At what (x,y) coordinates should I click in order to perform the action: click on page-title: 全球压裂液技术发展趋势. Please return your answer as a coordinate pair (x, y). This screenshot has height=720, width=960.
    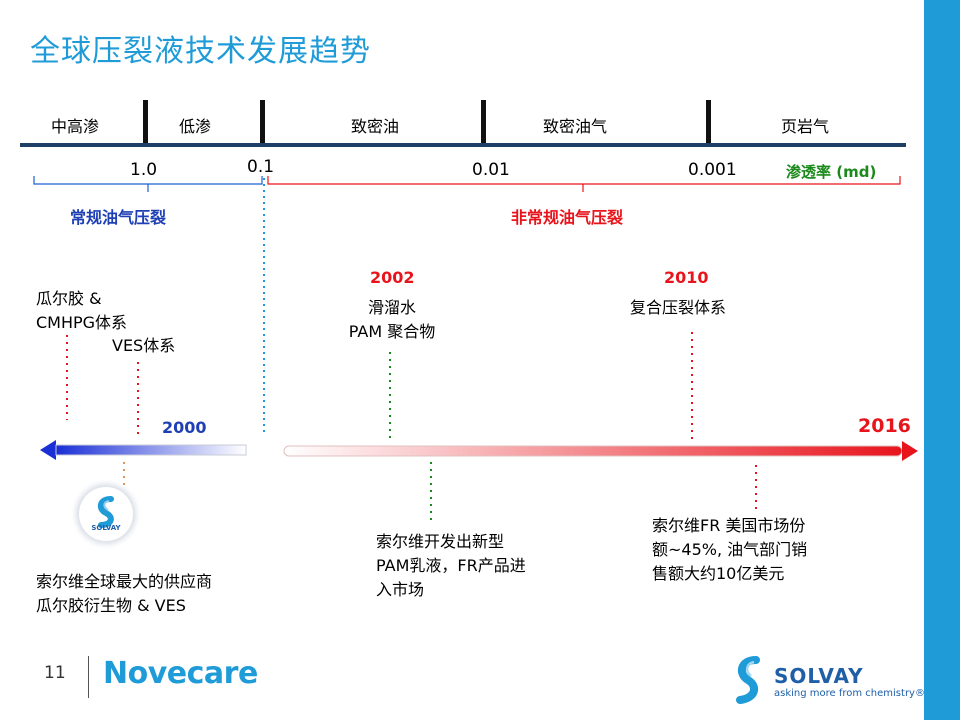
    Looking at the image, I should click on (200, 51).